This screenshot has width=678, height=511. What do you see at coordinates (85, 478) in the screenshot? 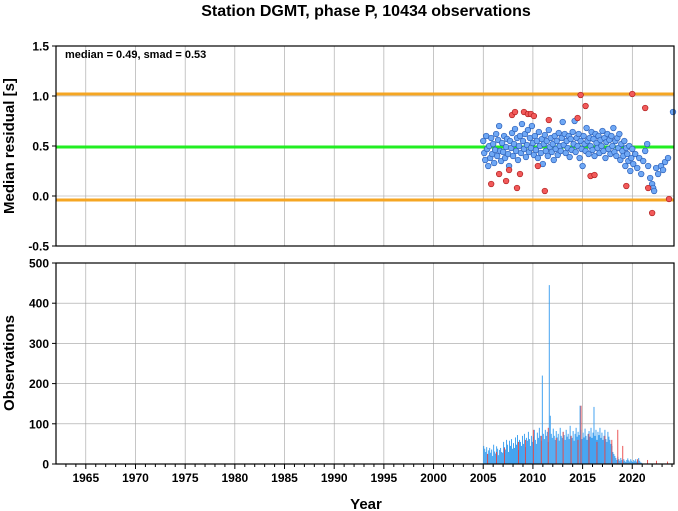
I see `x-tick-label: 1965` at bounding box center [85, 478].